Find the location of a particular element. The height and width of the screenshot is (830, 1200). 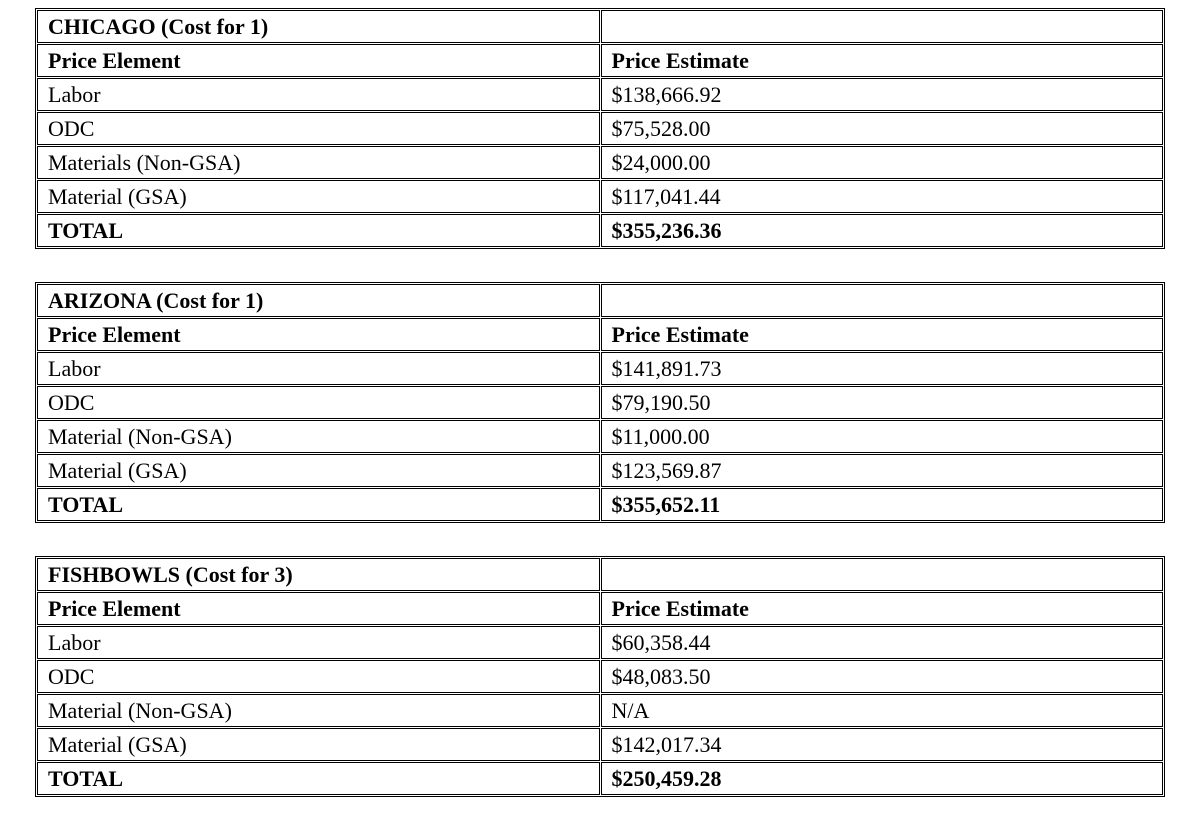

table-row: Material (Non-GSA) N/A is located at coordinates (600, 710).